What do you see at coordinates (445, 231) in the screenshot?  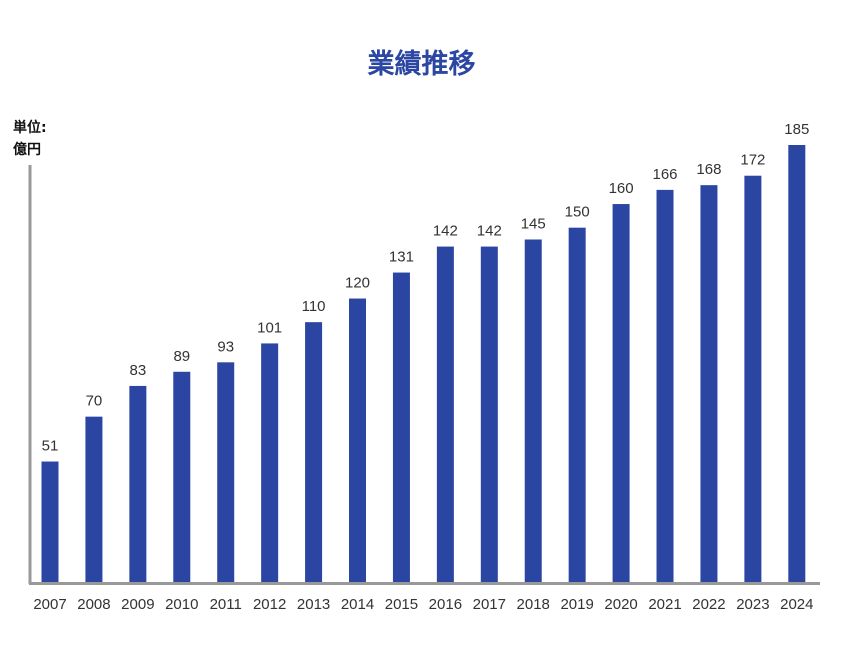 I see `value-label-2016: 142` at bounding box center [445, 231].